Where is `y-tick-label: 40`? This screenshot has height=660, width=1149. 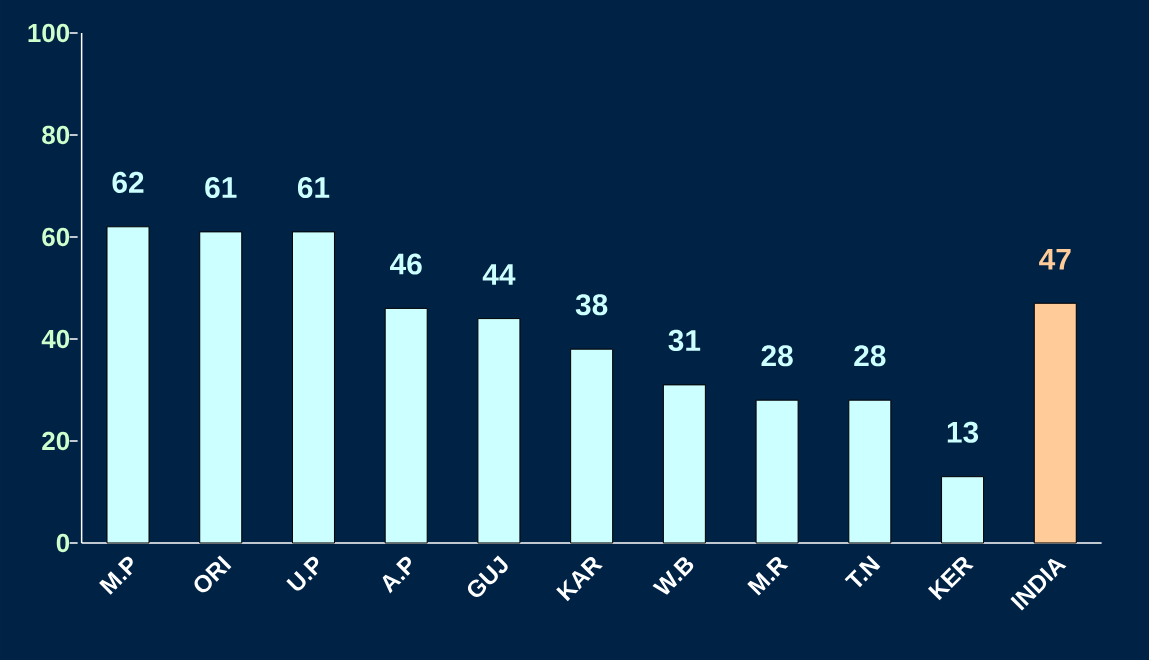 y-tick-label: 40 is located at coordinates (55, 339).